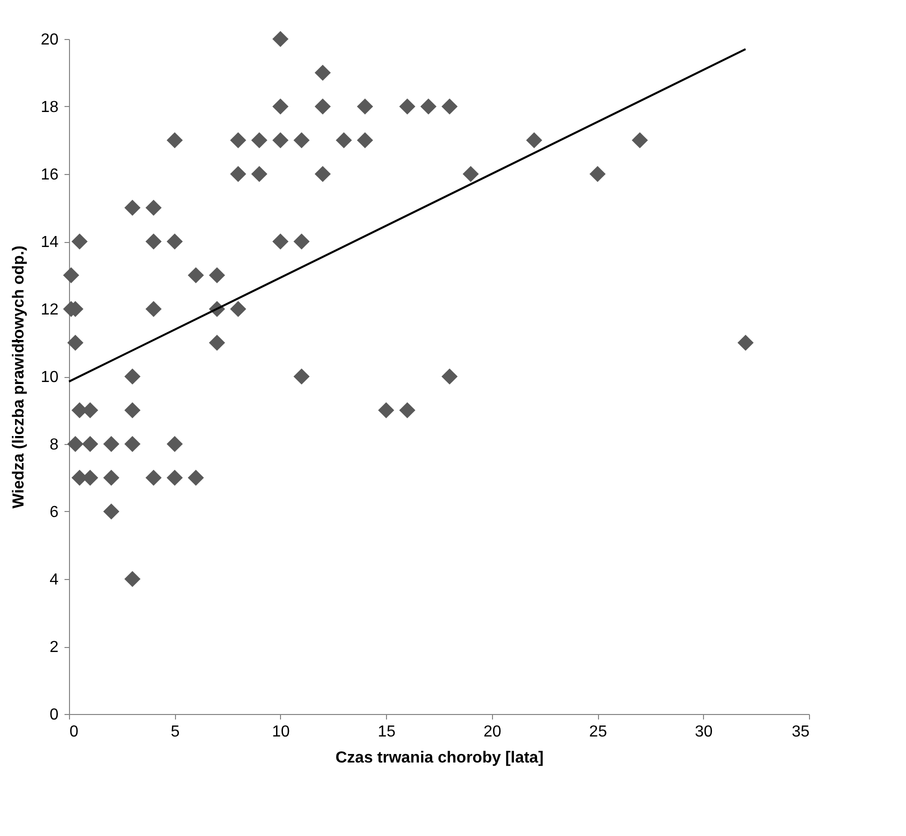  Describe the element at coordinates (281, 732) in the screenshot. I see `x-tick-label: 10` at that location.